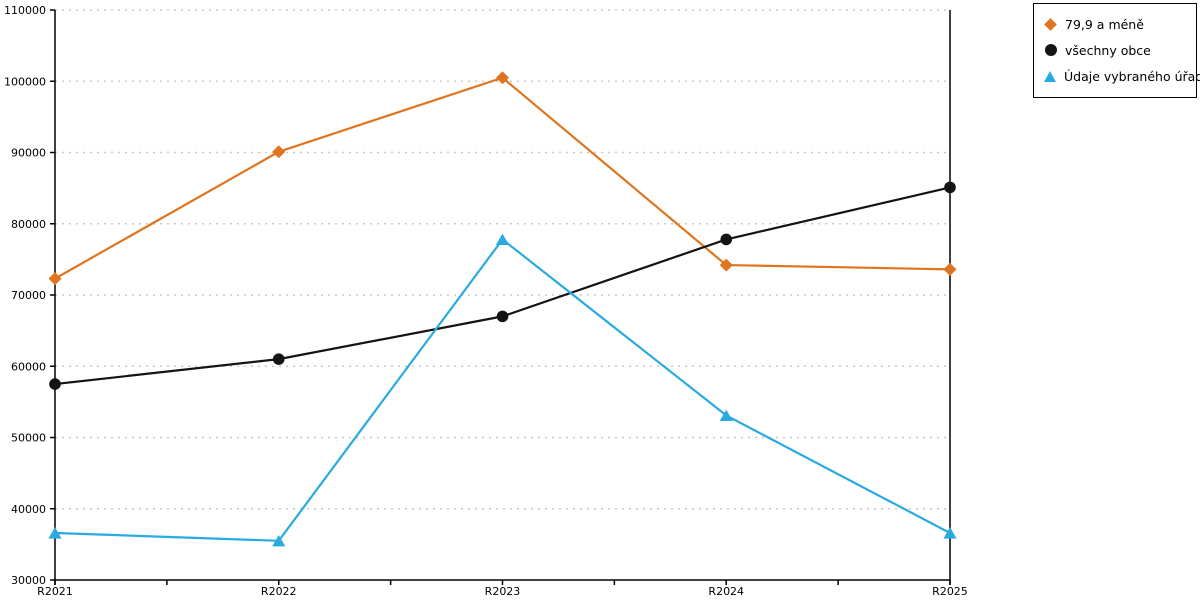 This screenshot has width=1200, height=600. I want to click on triangle-icon, so click(1050, 77).